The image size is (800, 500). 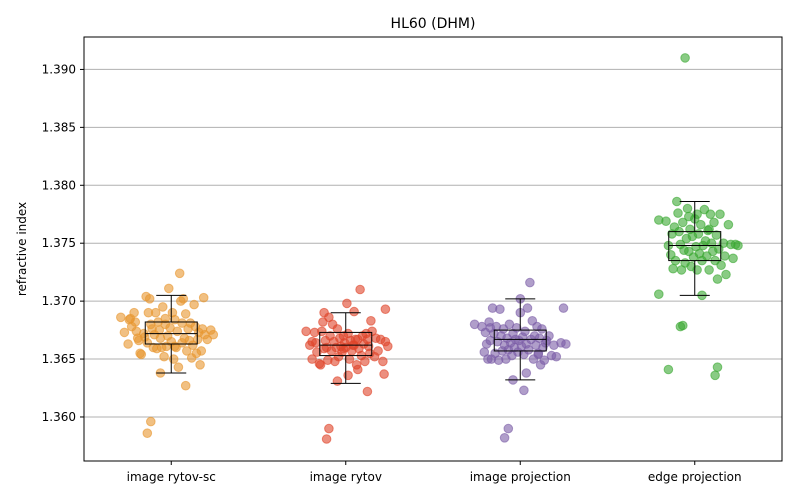 What do you see at coordinates (59, 301) in the screenshot?
I see `y-tick-label: 1.370` at bounding box center [59, 301].